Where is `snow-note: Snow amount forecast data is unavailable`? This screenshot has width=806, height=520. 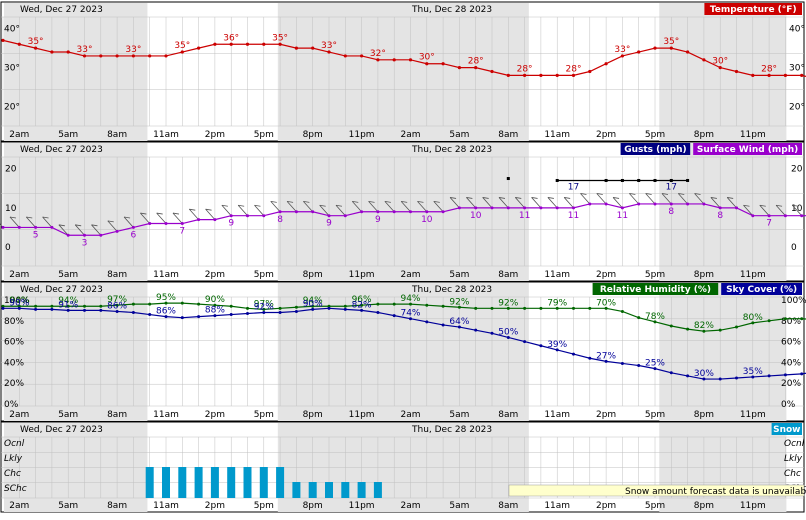 snow-note: Snow amount forecast data is unavailable is located at coordinates (715, 492).